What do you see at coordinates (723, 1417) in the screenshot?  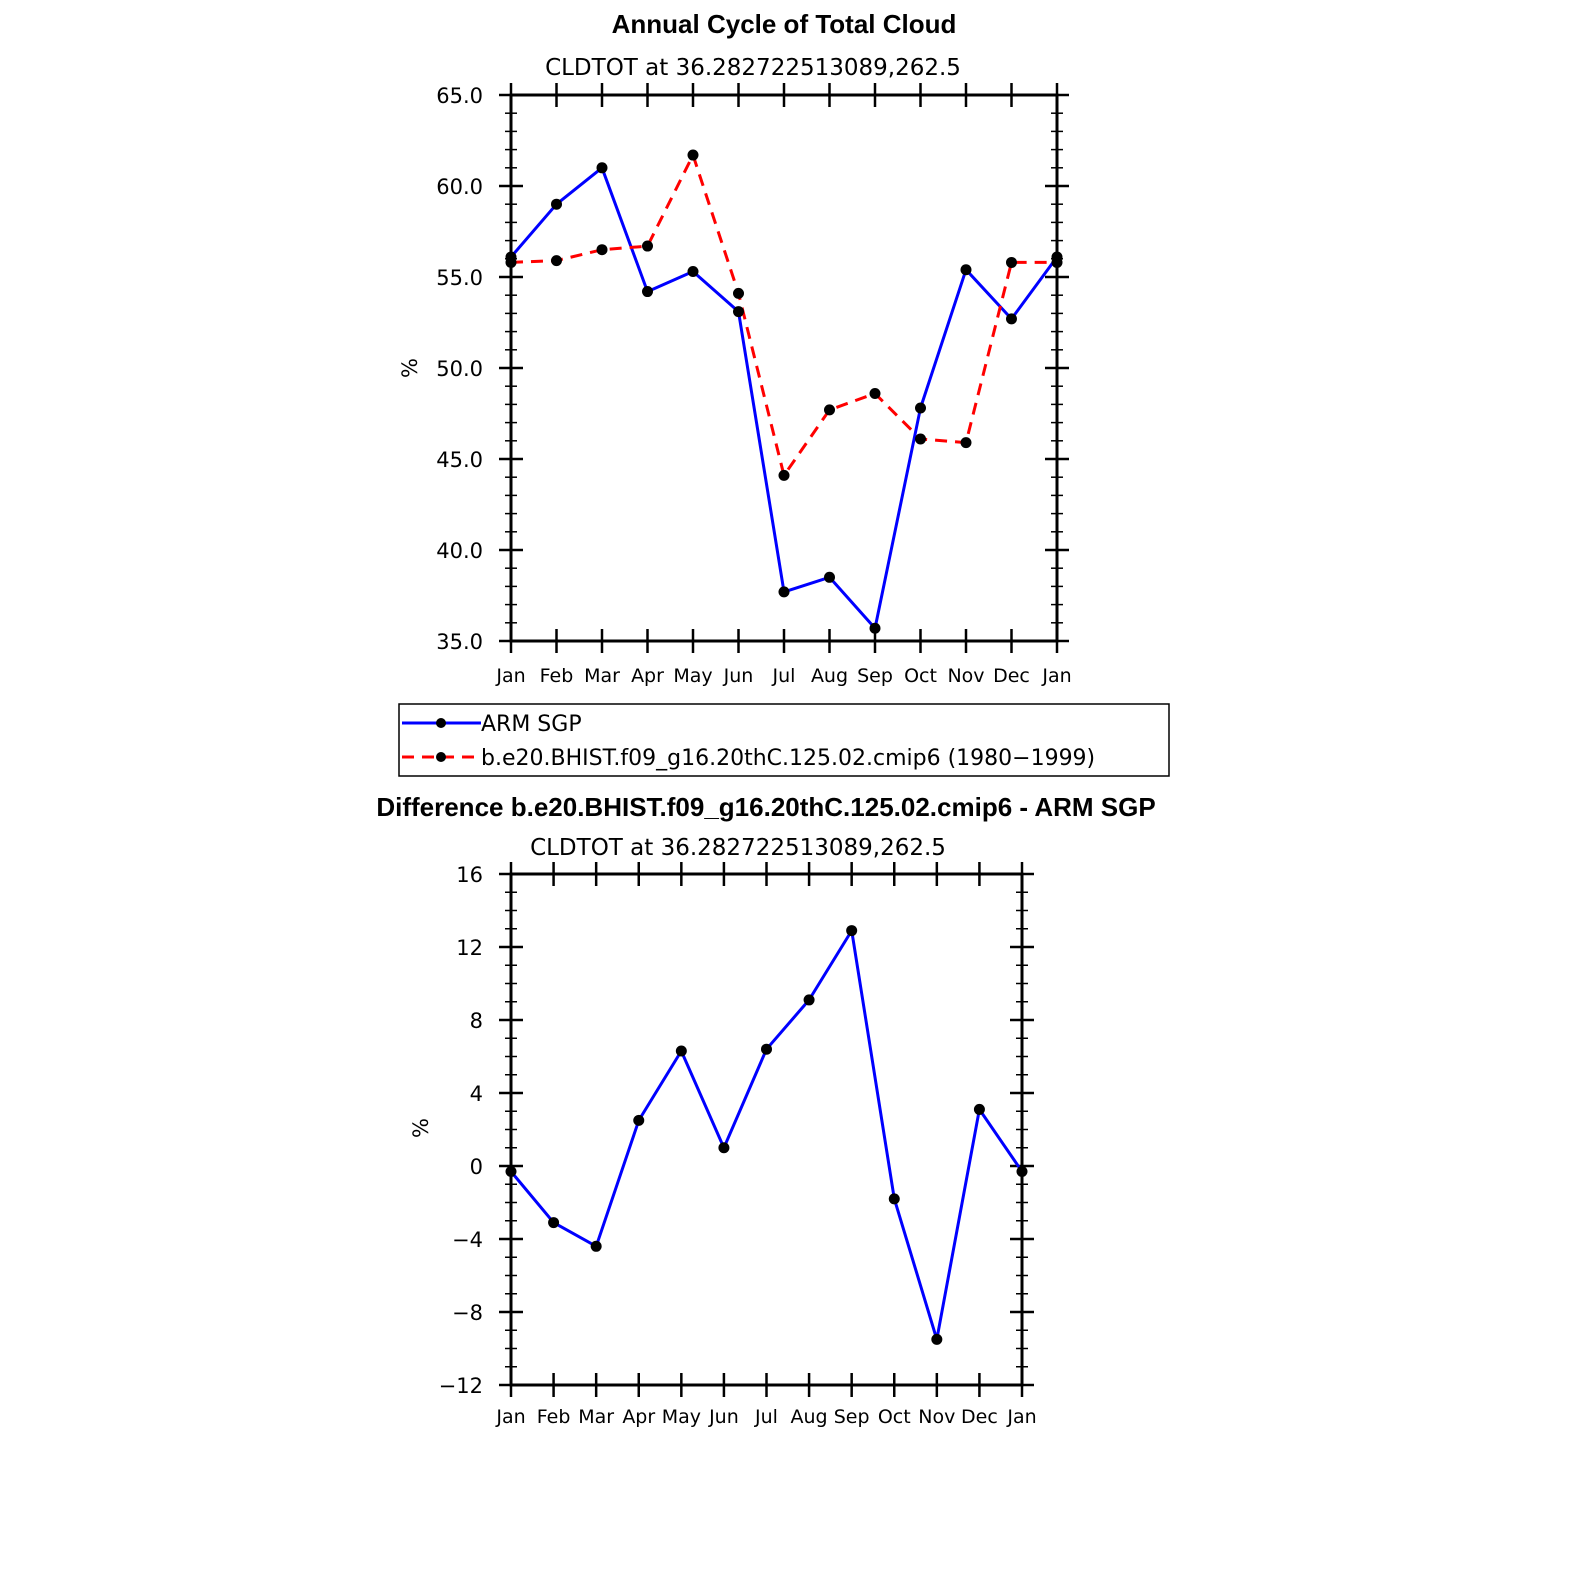 I see `bottom-x-tick-label: Jun` at bounding box center [723, 1417].